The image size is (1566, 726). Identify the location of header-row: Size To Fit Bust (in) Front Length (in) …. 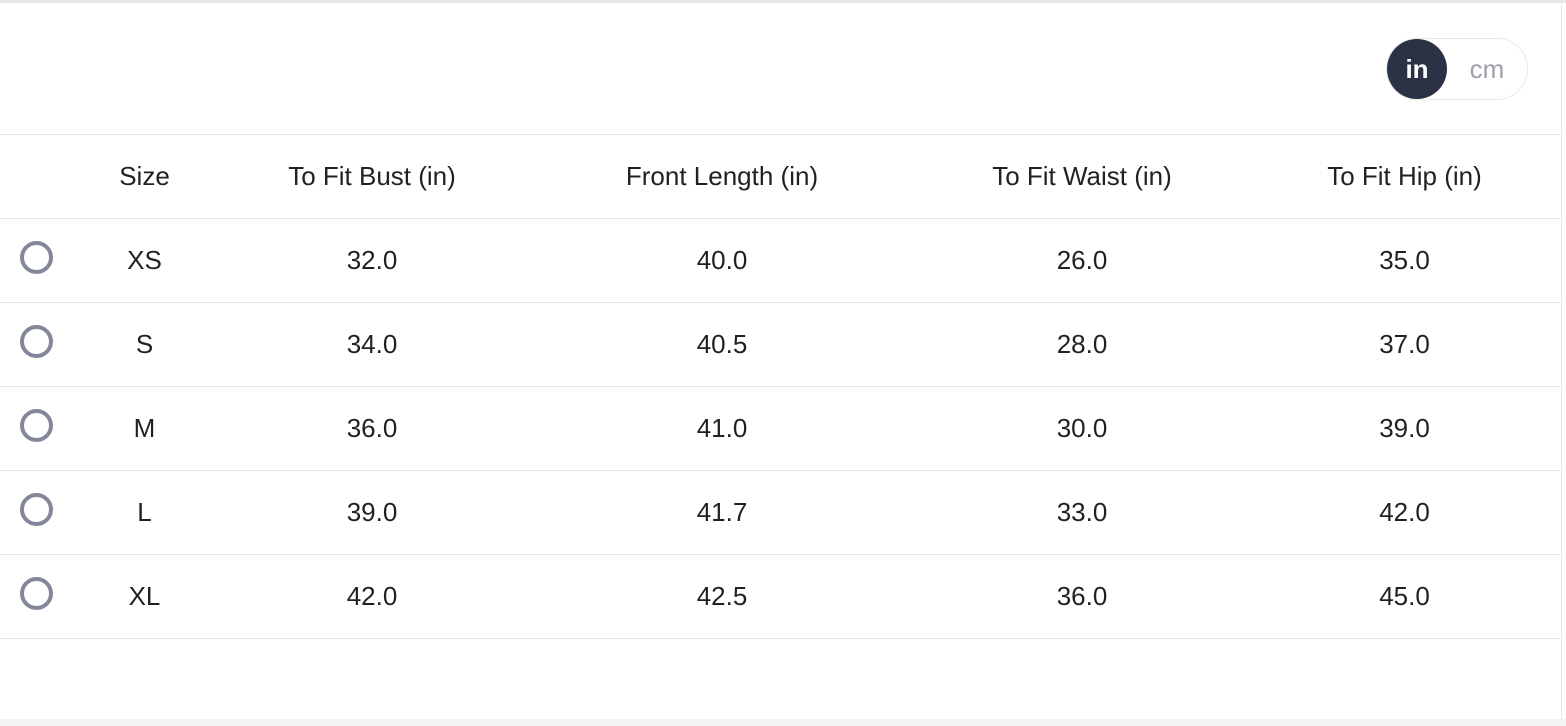
(781, 176).